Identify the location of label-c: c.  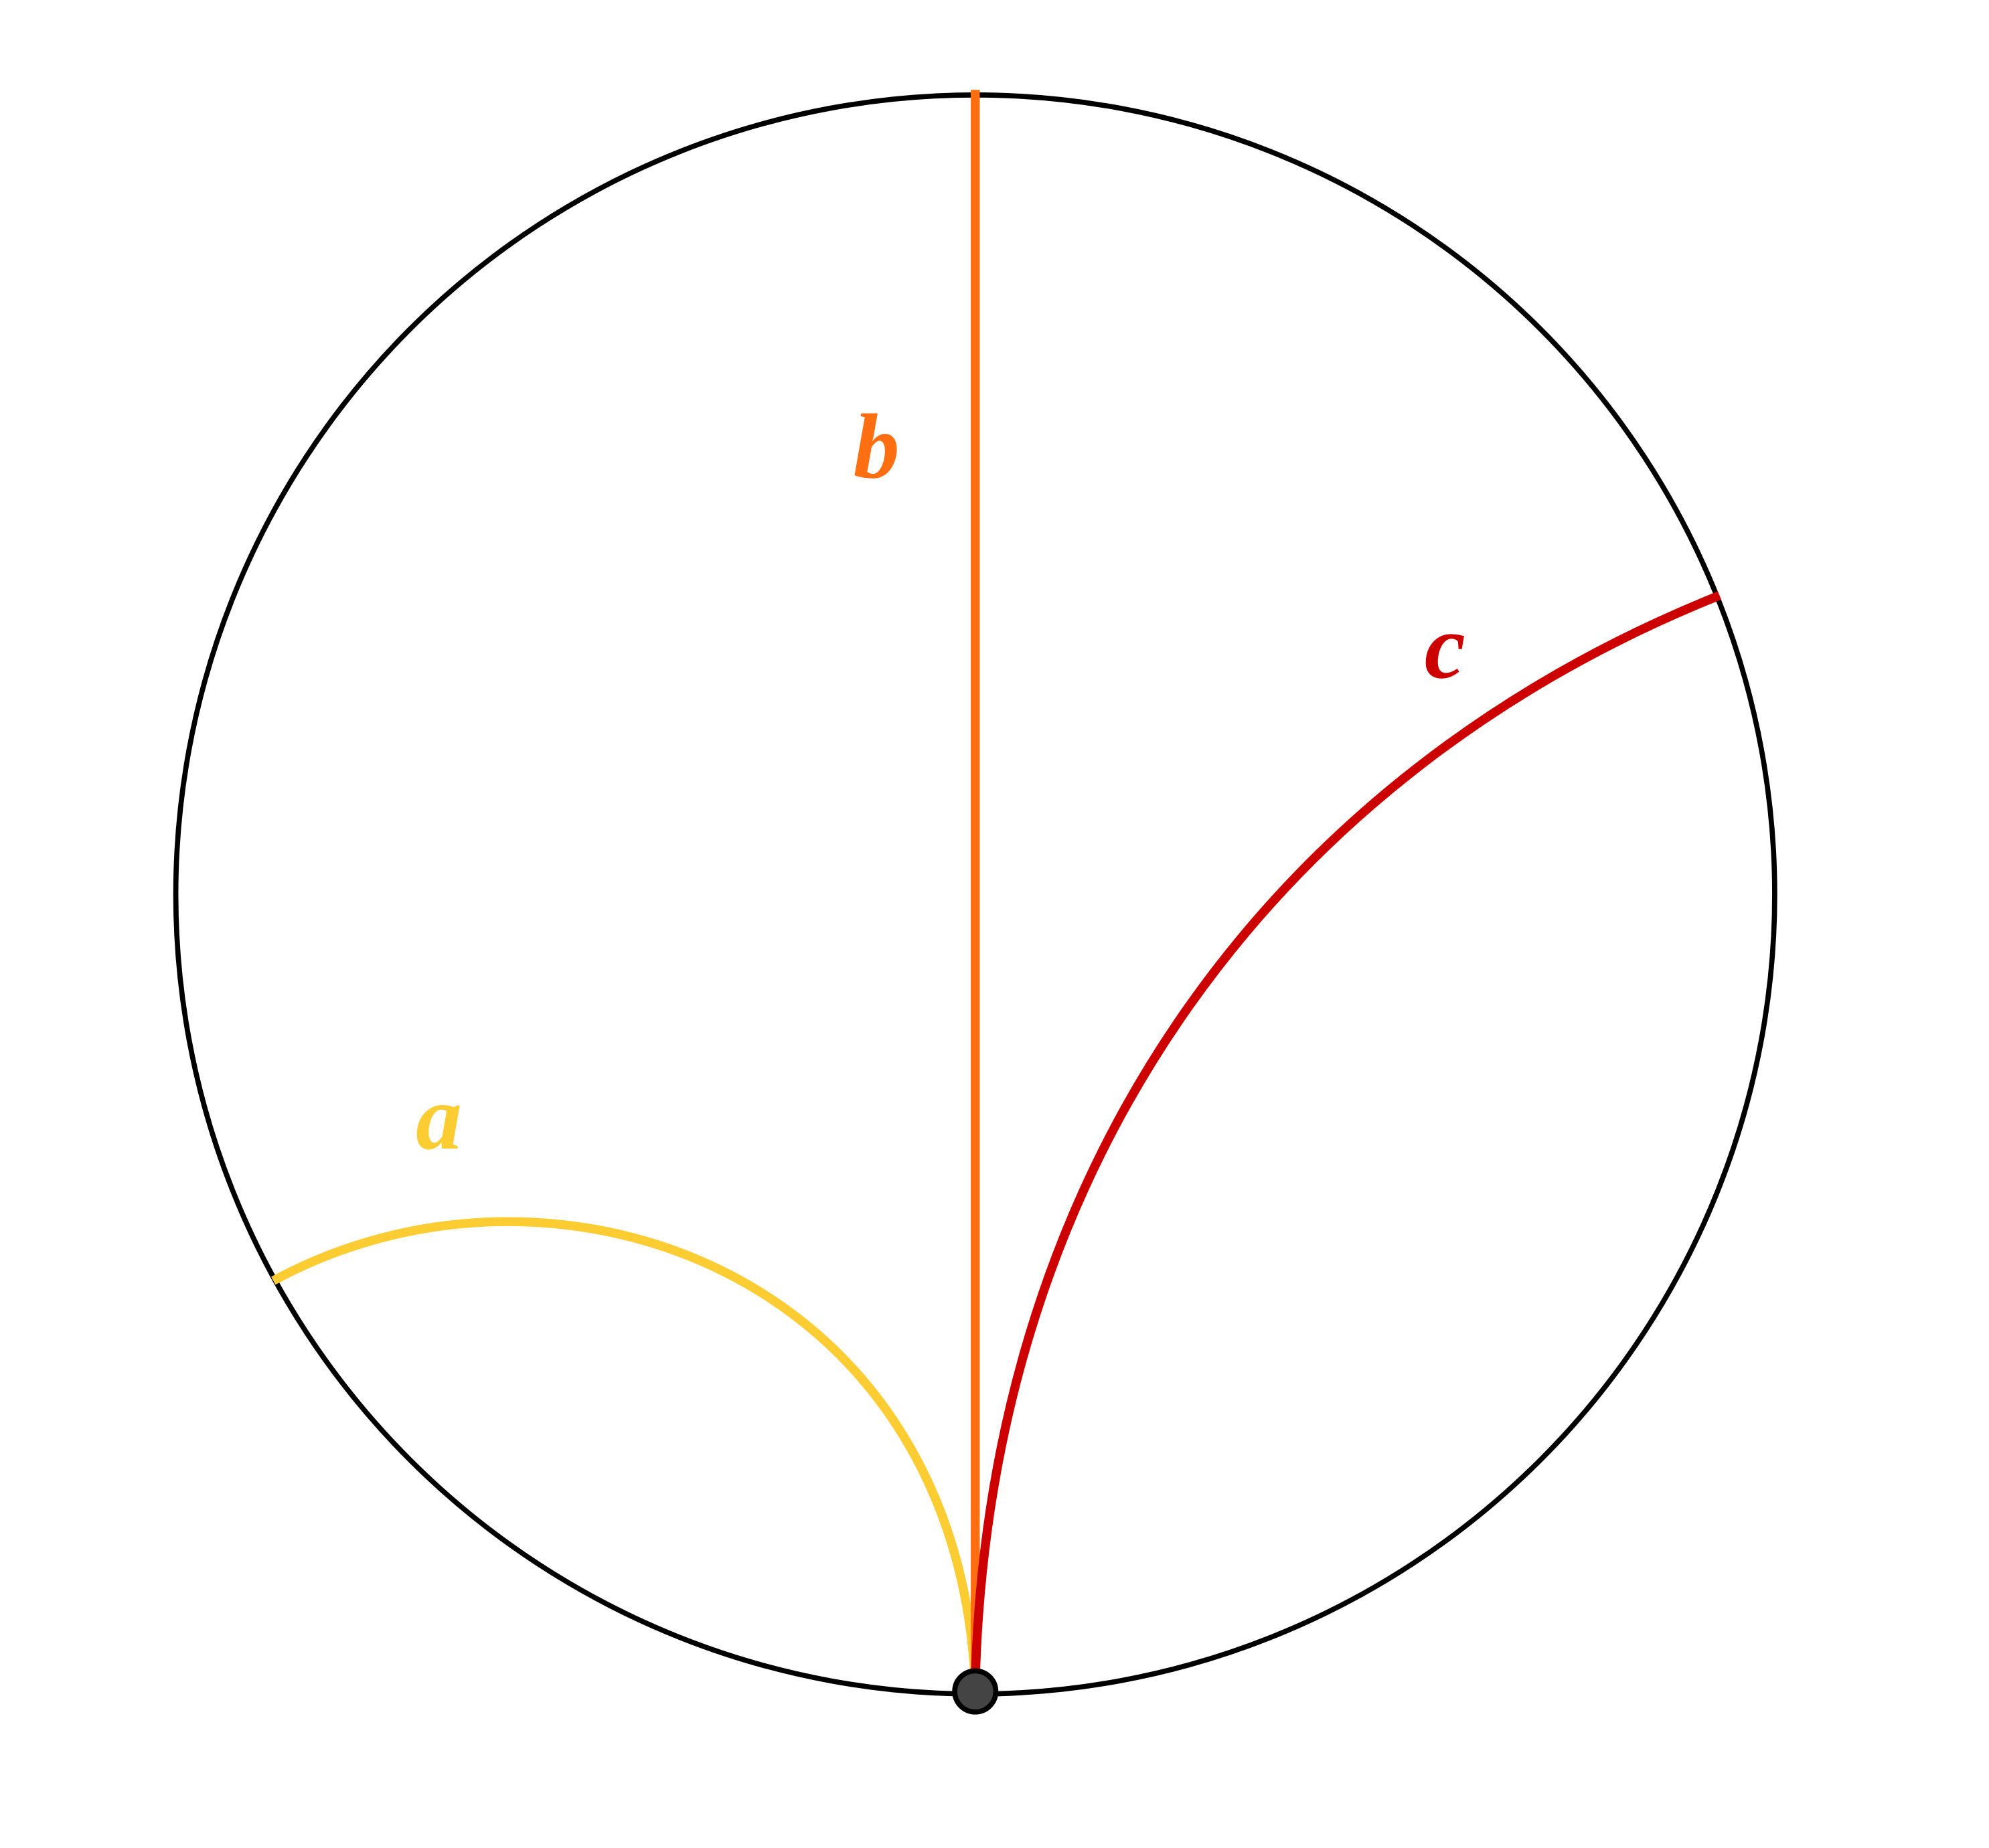
(1445, 646).